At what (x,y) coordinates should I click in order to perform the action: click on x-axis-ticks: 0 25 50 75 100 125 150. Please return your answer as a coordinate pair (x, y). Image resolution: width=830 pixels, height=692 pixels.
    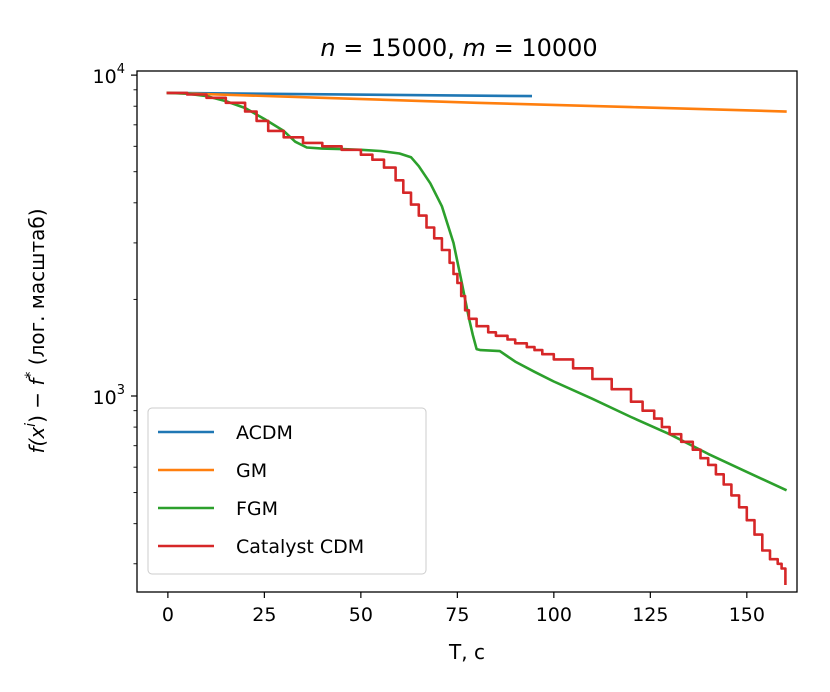
    Looking at the image, I should click on (463, 609).